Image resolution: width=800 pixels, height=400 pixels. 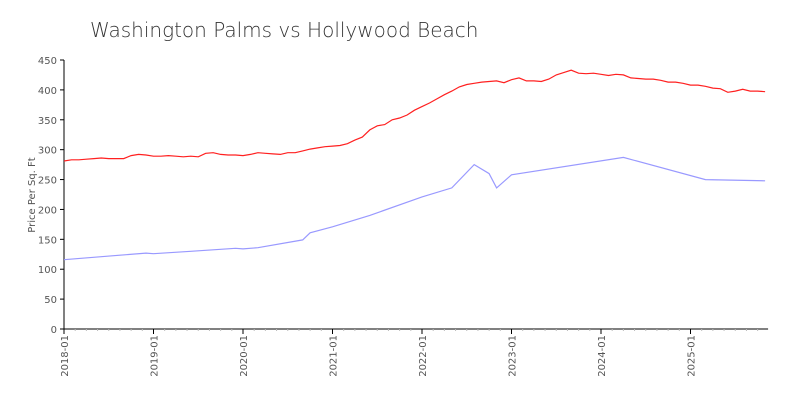 I want to click on y-tick-label: 300, so click(x=47, y=151).